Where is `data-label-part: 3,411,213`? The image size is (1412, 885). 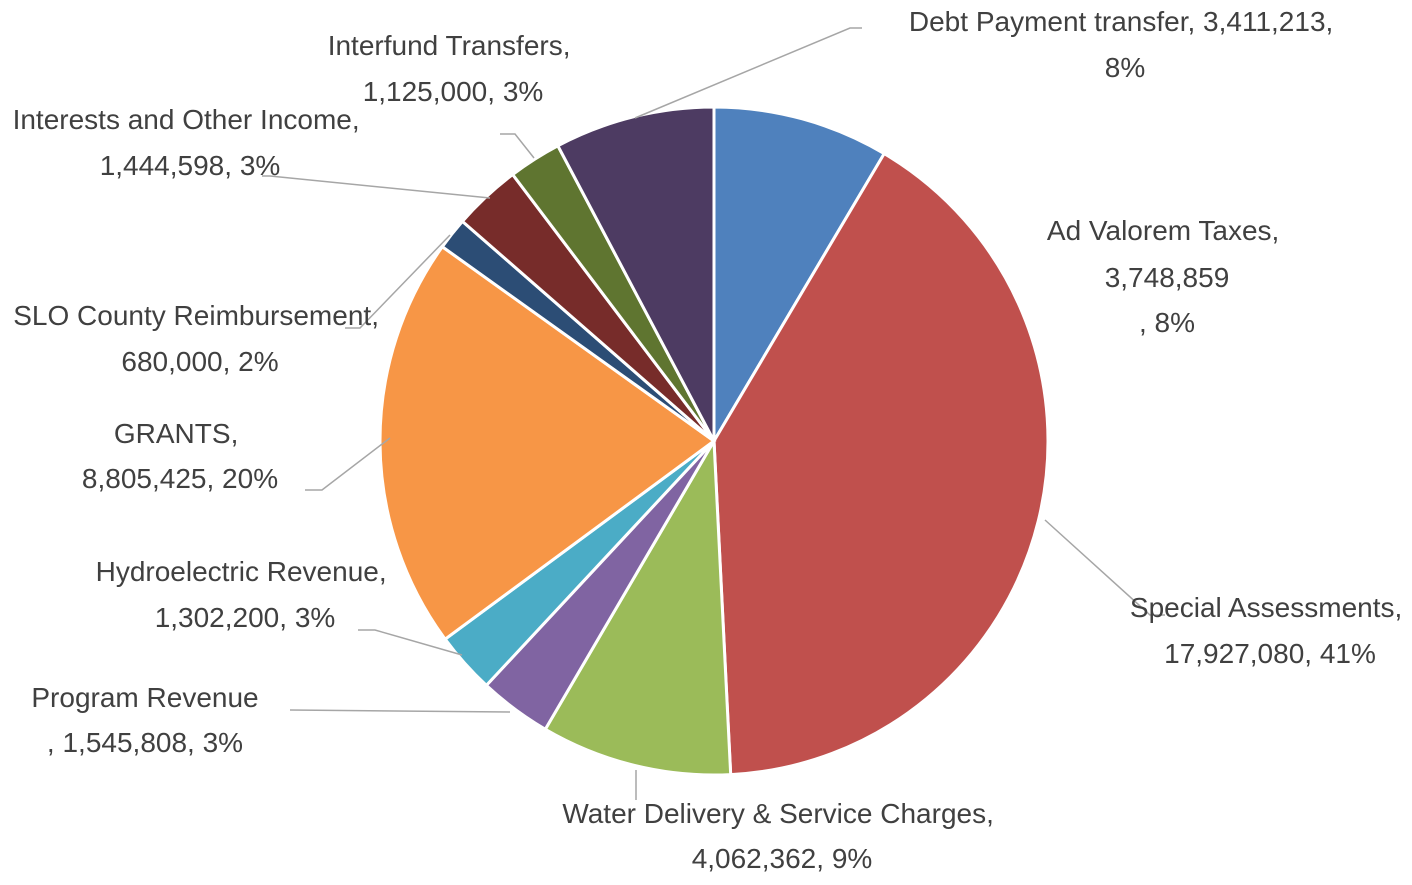 data-label-part: 3,411,213 is located at coordinates (1264, 21).